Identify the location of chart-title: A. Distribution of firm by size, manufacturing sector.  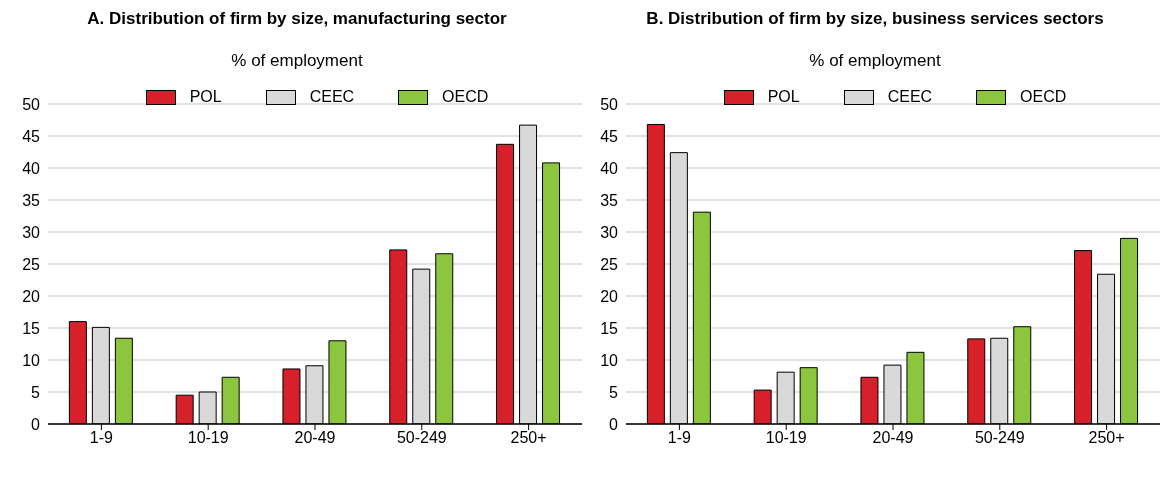
(297, 19).